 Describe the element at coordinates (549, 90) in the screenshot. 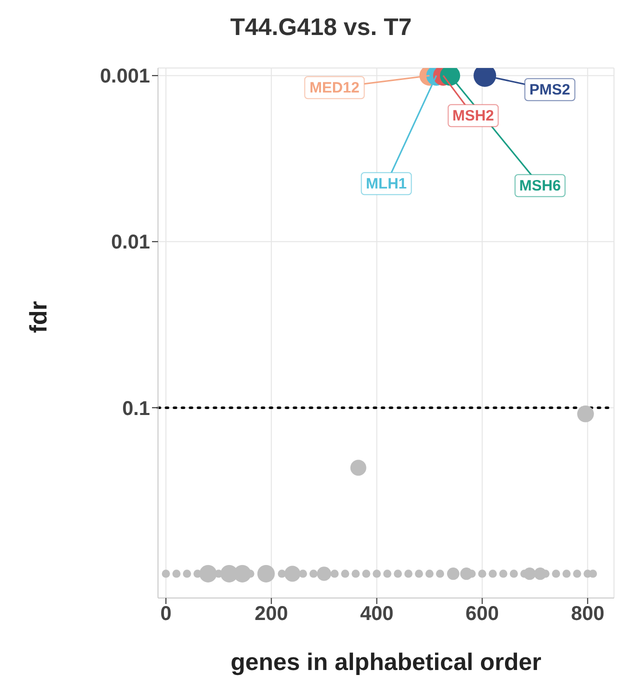

I see `annotation: PMS2` at that location.